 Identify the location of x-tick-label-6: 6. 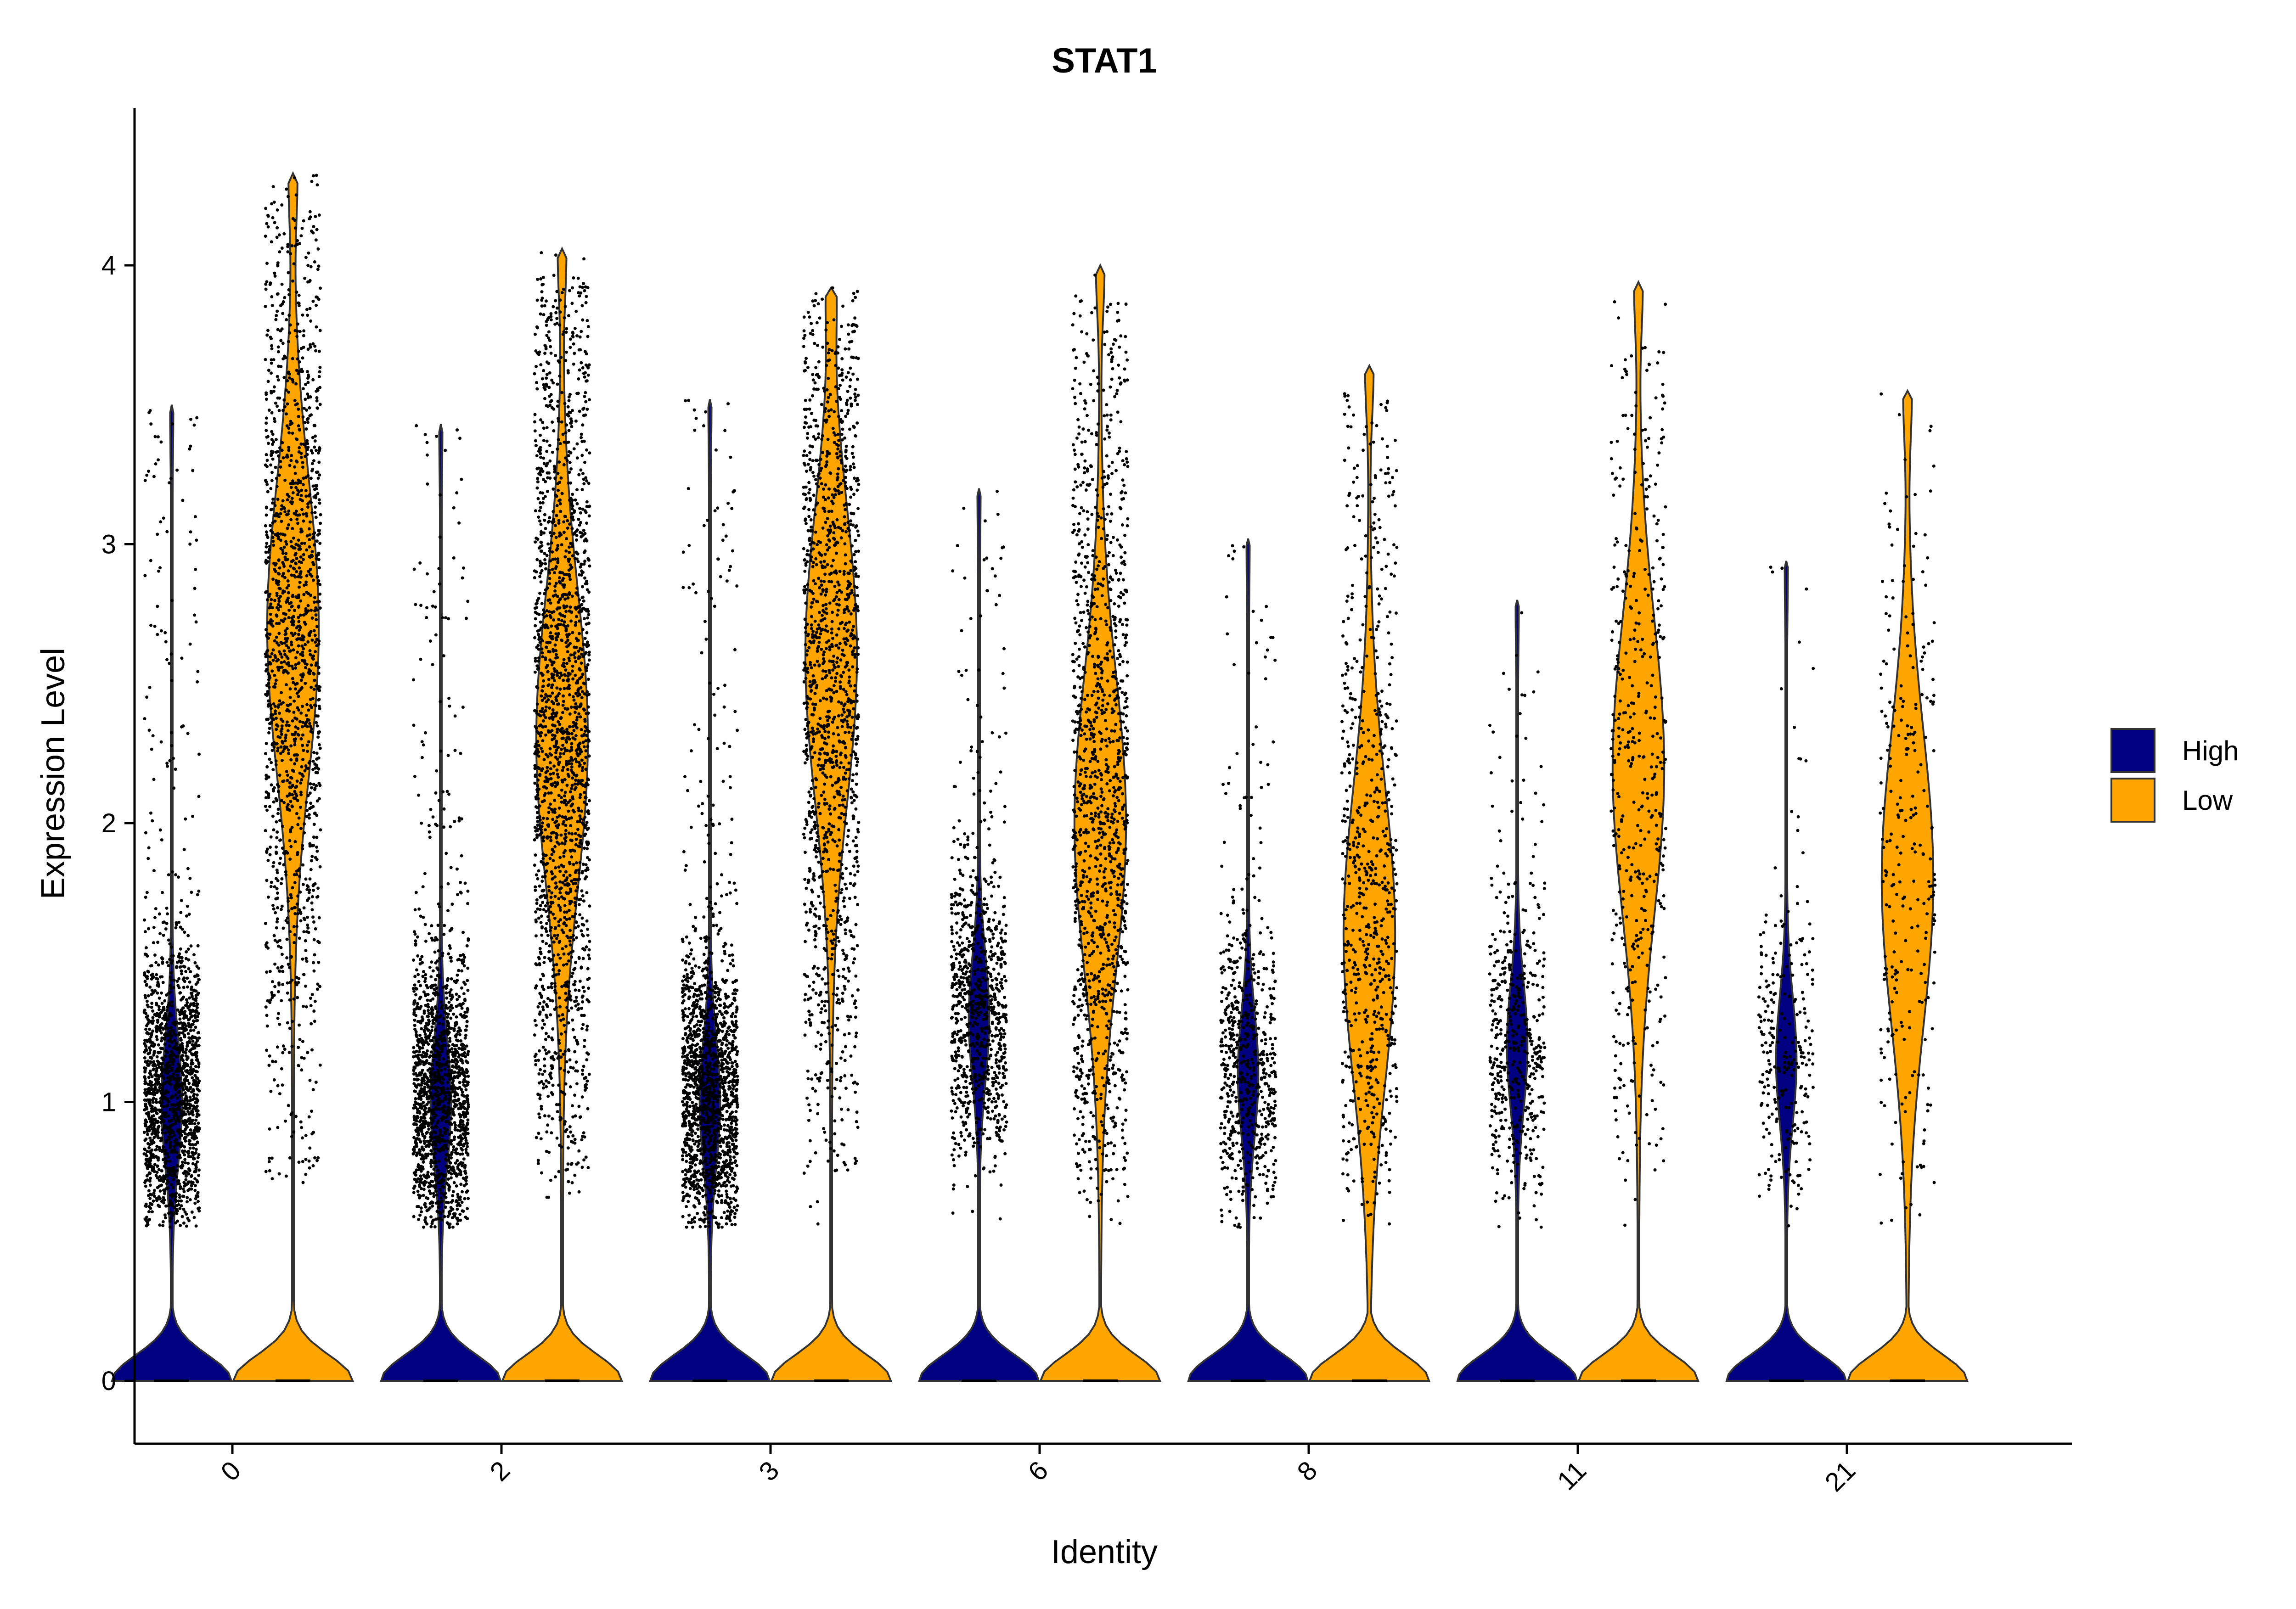
(1038, 1471).